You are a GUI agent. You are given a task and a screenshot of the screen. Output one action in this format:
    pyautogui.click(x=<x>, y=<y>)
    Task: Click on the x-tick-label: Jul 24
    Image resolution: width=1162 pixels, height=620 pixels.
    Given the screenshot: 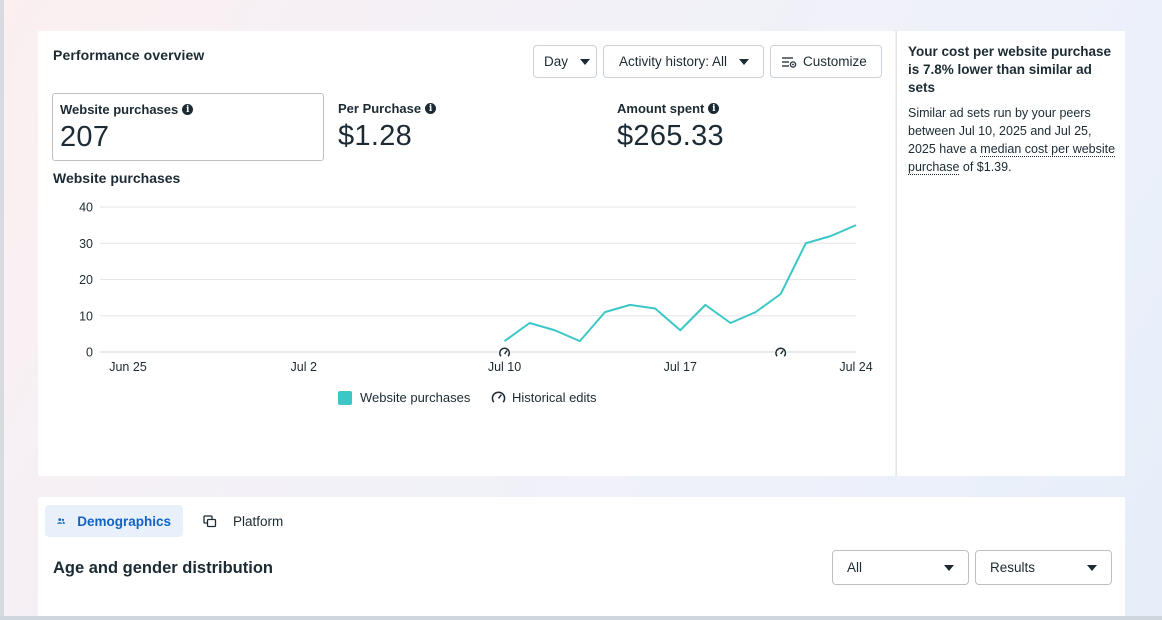 What is the action you would take?
    pyautogui.click(x=855, y=367)
    